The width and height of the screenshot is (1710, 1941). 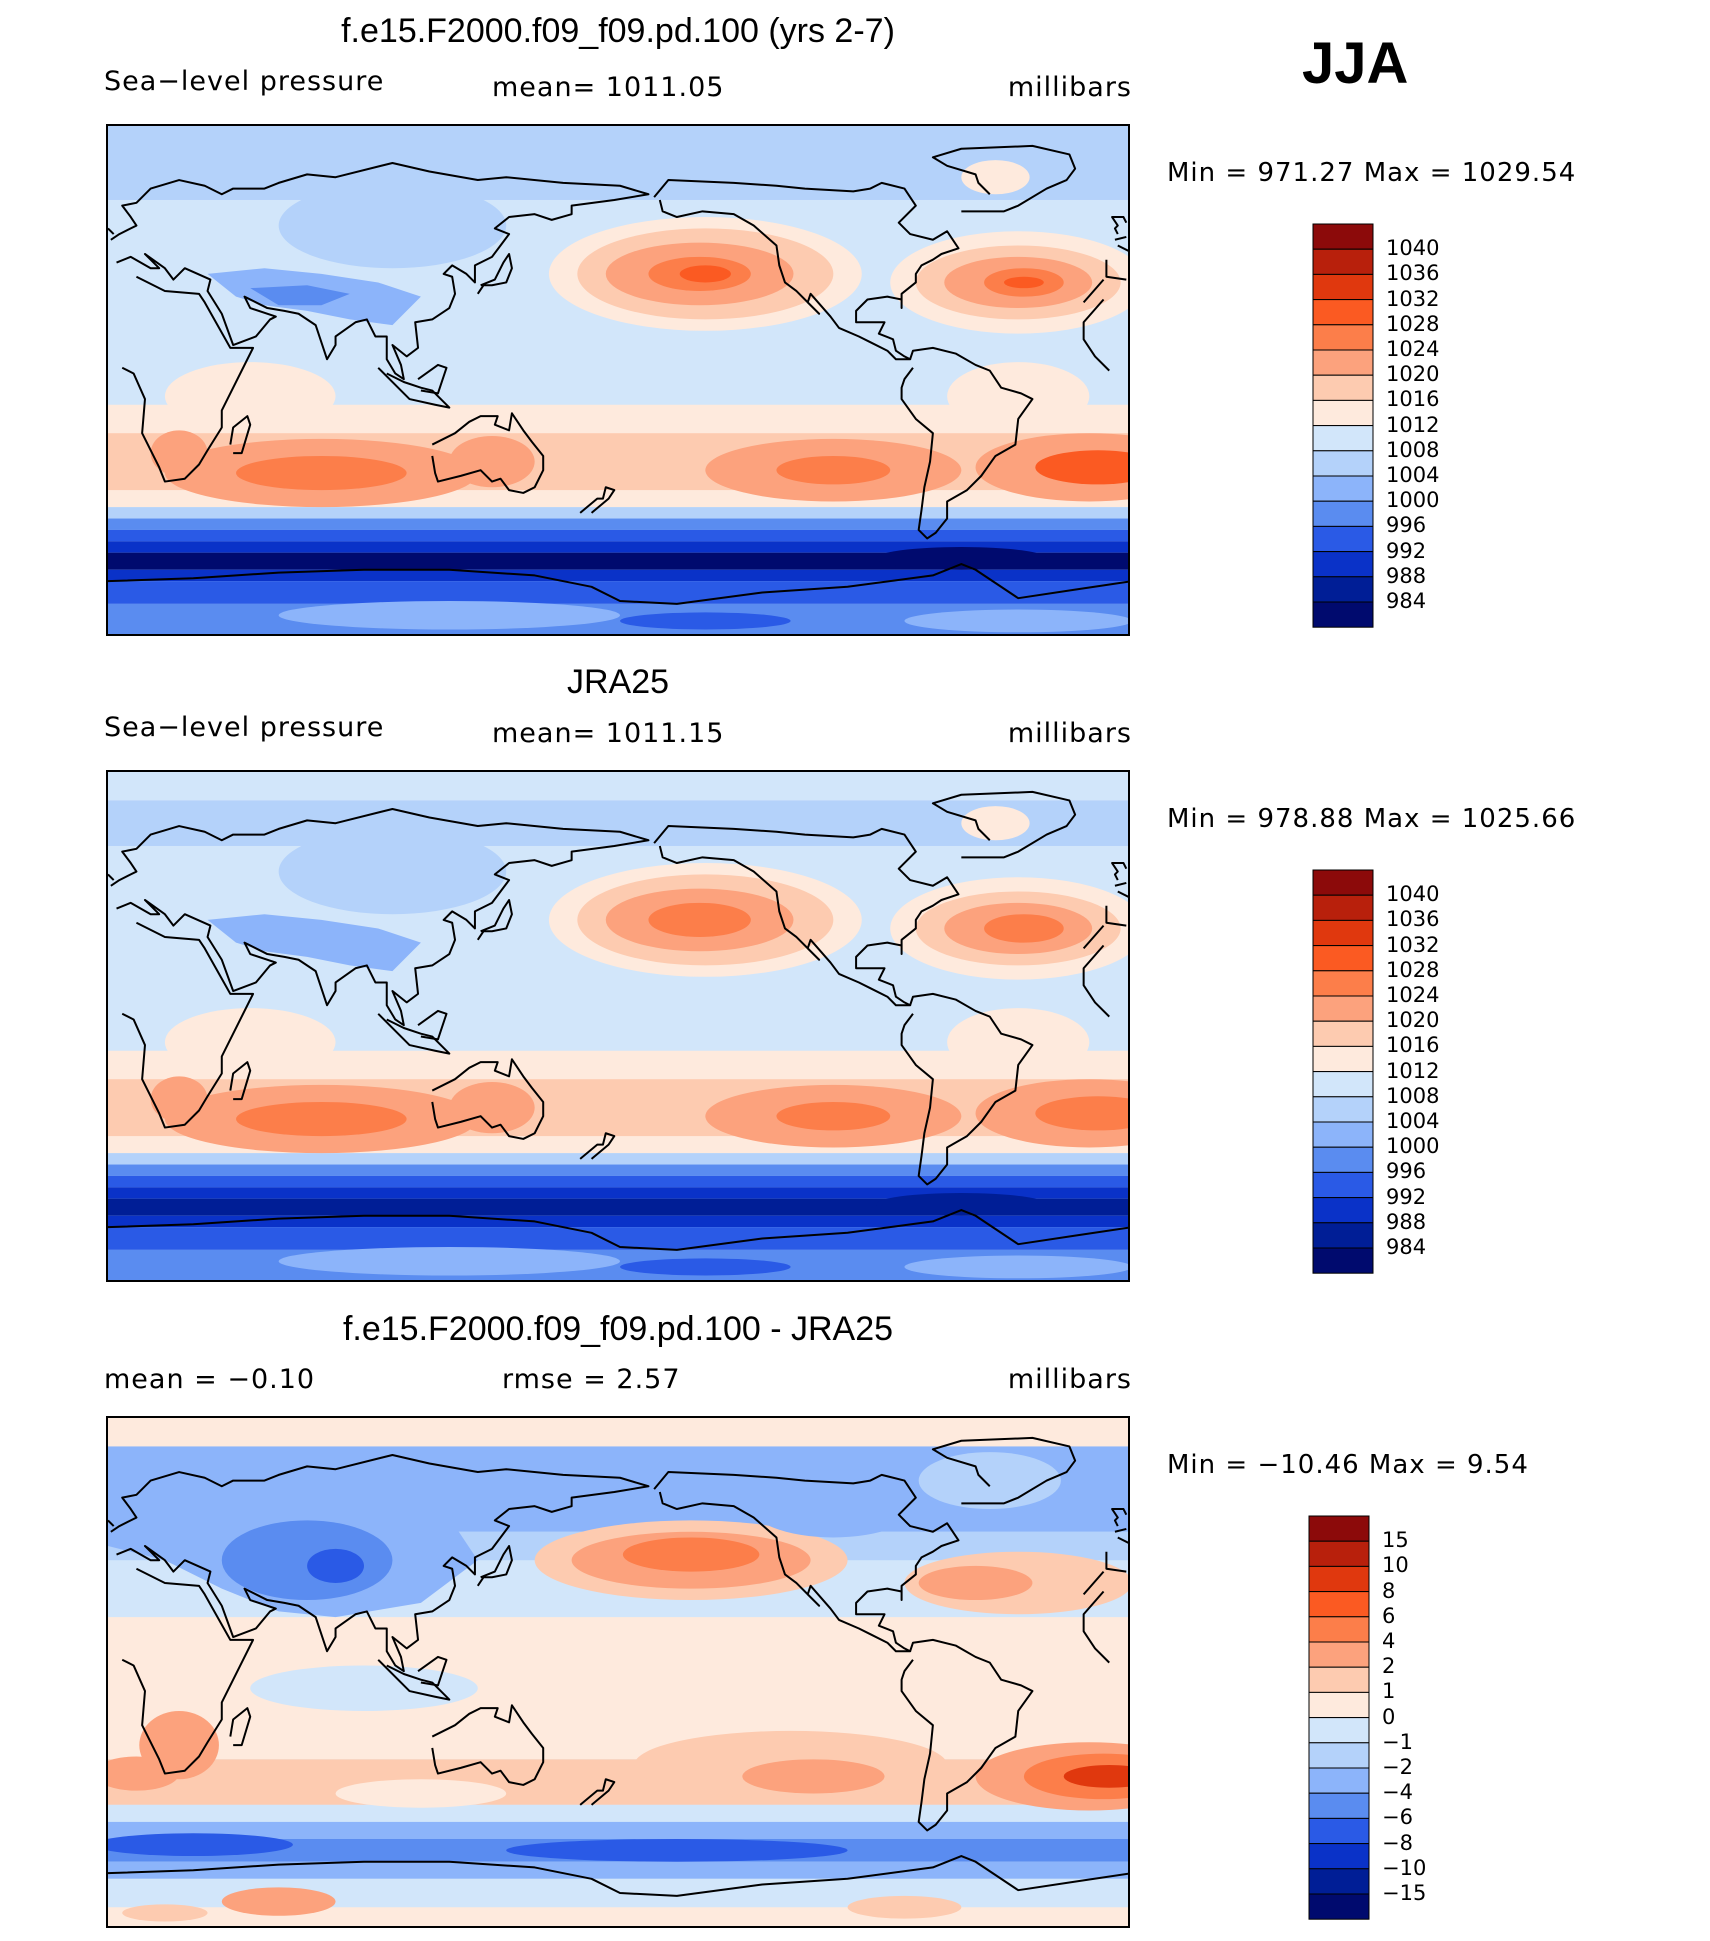 What do you see at coordinates (608, 733) in the screenshot?
I see `panel-2-mean-label: mean= 1011.15` at bounding box center [608, 733].